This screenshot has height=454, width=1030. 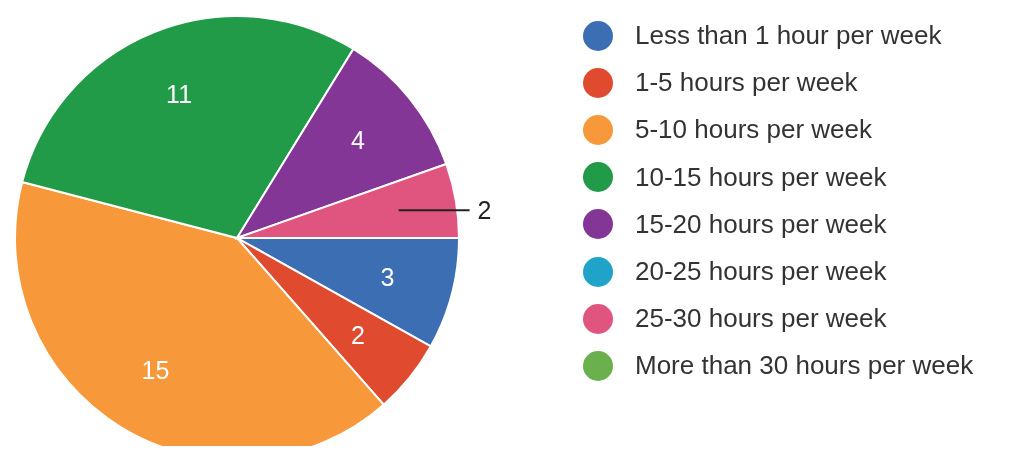 I want to click on data-label: 11, so click(x=179, y=93).